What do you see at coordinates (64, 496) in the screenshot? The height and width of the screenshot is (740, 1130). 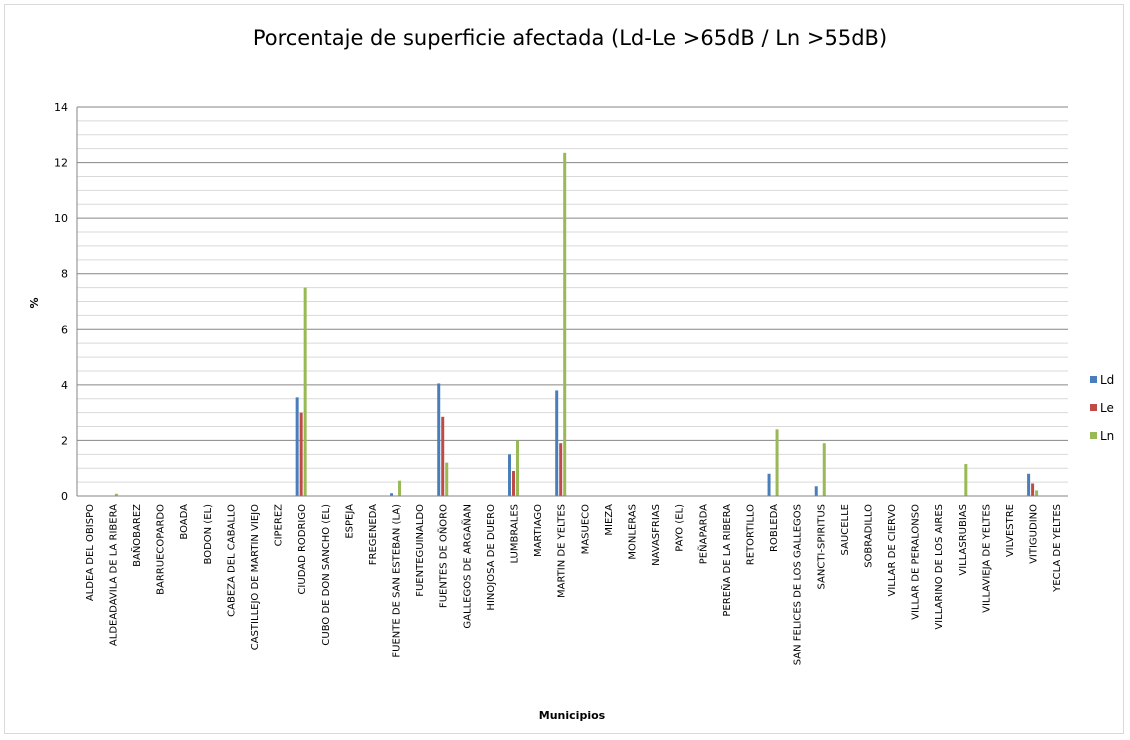 I see `y-tick-label: 0` at bounding box center [64, 496].